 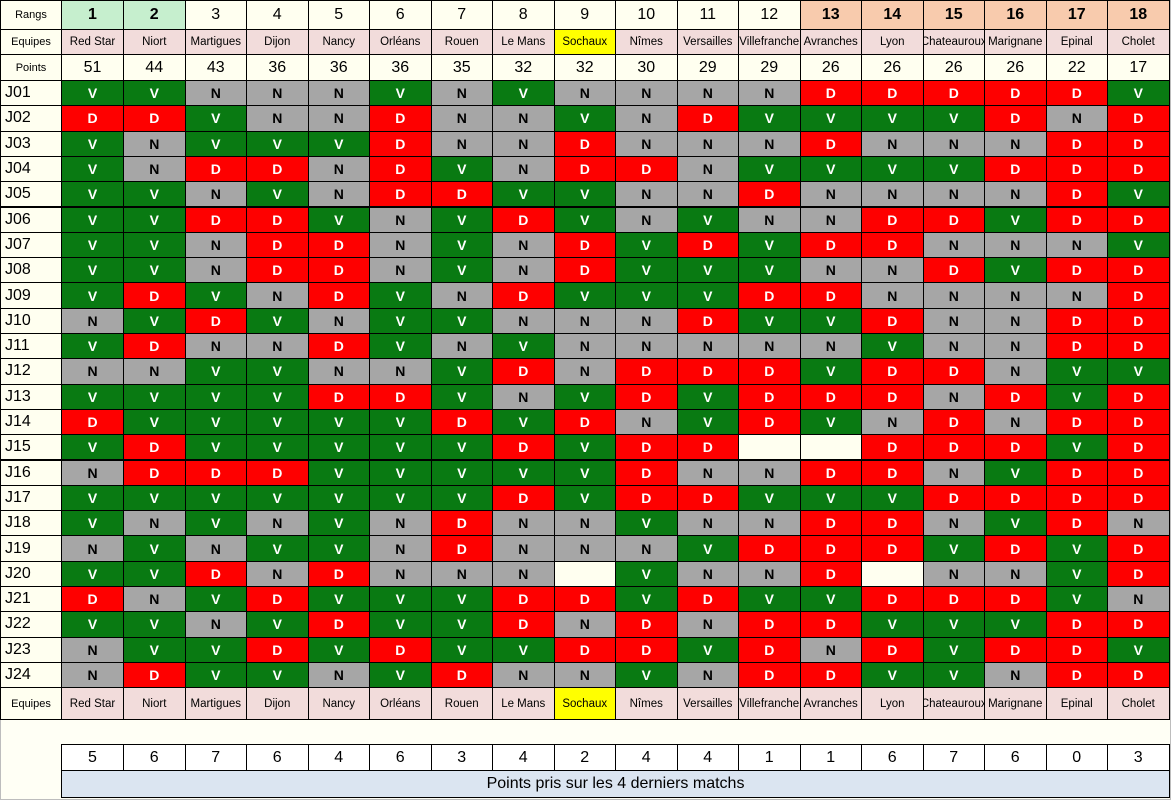 What do you see at coordinates (31, 649) in the screenshot?
I see `matchday-label: J23` at bounding box center [31, 649].